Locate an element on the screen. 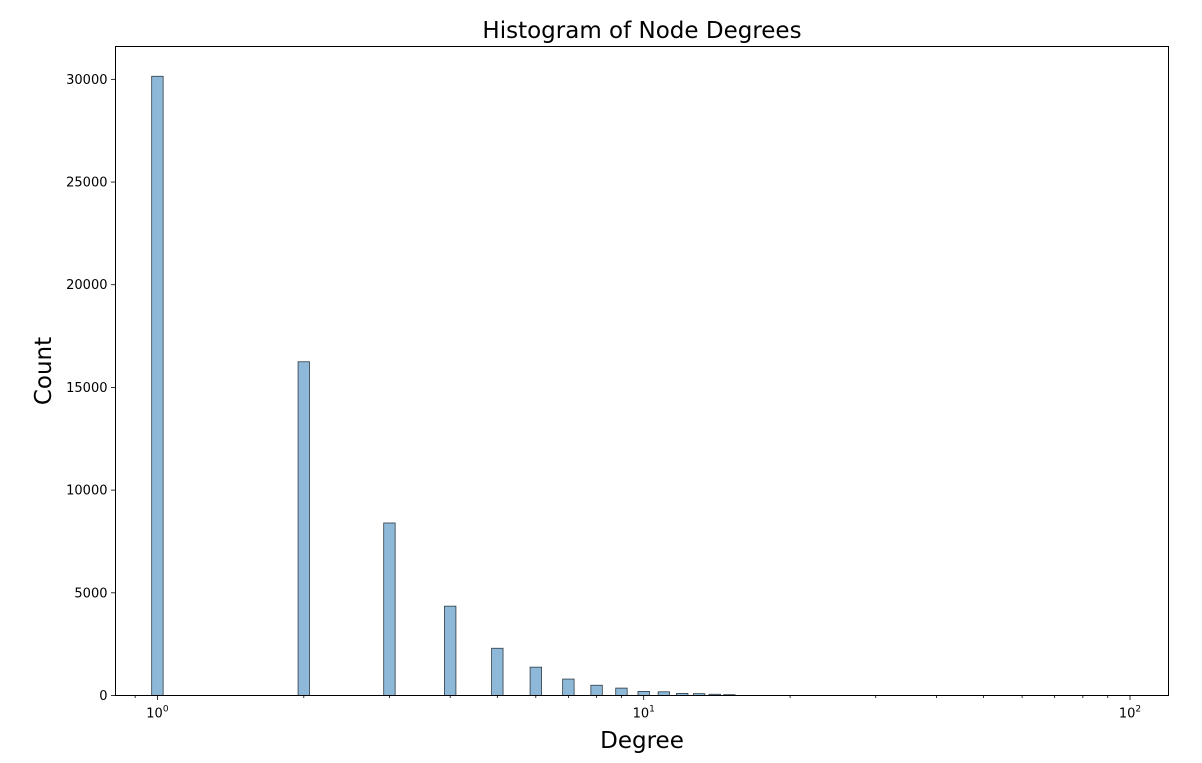  y-axis-ticks: 0 5000 10000 15000 20000 25000 30000 is located at coordinates (91, 388).